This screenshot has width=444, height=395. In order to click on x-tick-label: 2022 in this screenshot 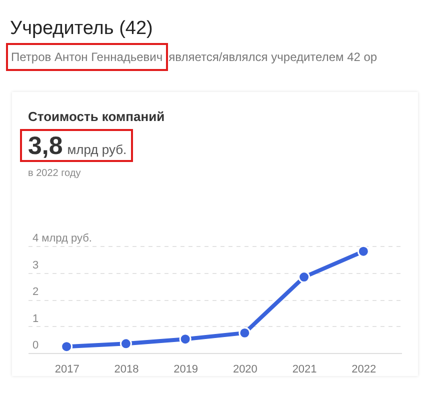, I will do `click(364, 370)`.